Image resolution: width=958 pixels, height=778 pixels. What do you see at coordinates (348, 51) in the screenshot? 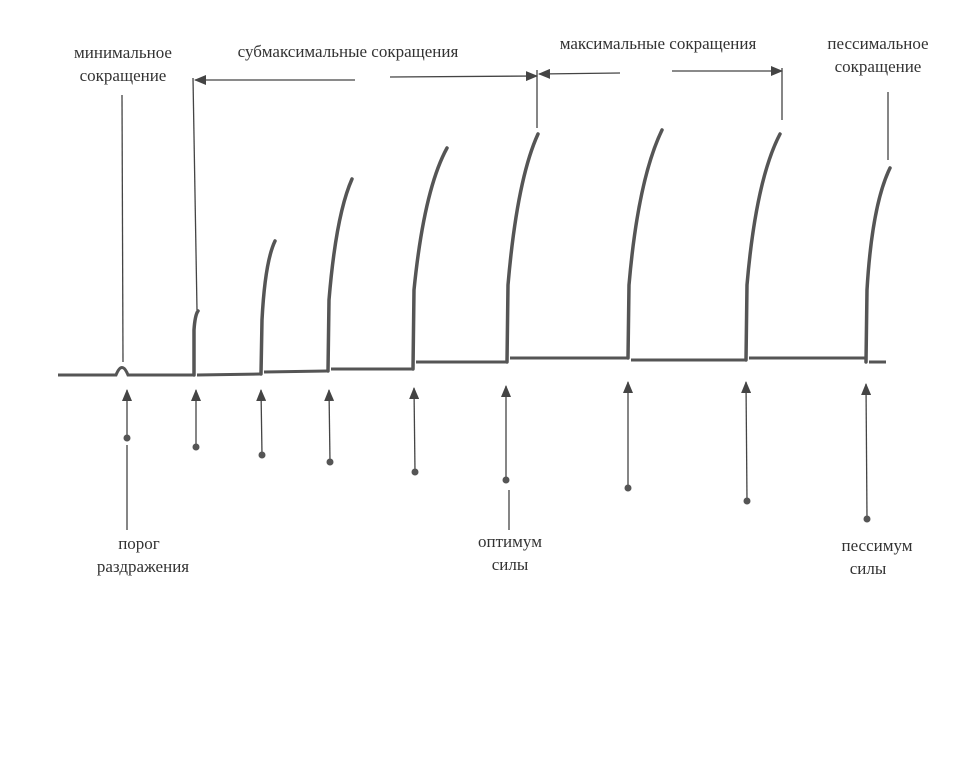
I see `label: субмаксимальные сокращения` at bounding box center [348, 51].